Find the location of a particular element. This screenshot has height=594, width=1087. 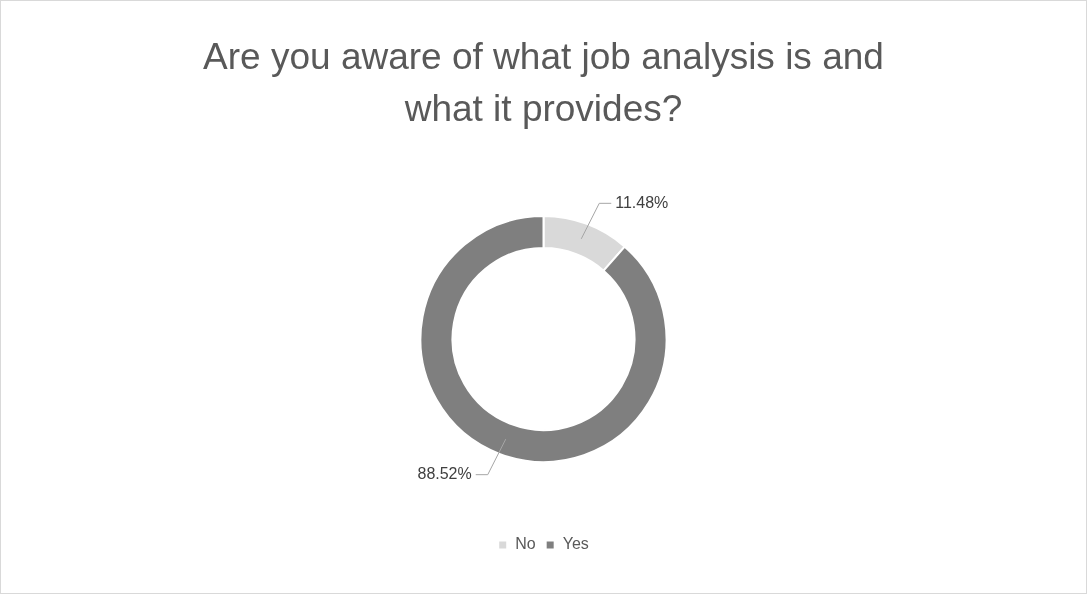

legend-label: Yes is located at coordinates (575, 544).